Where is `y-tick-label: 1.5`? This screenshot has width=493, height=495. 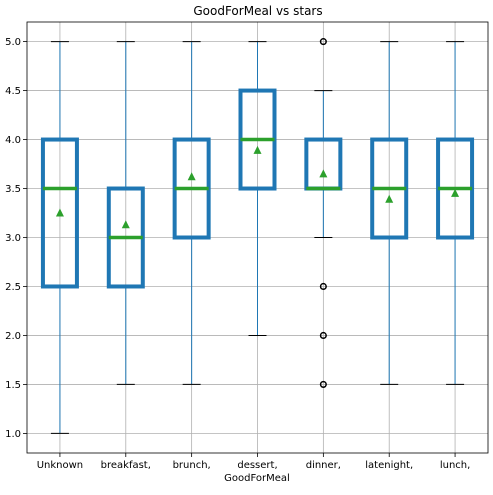 y-tick-label: 1.5 is located at coordinates (13, 385).